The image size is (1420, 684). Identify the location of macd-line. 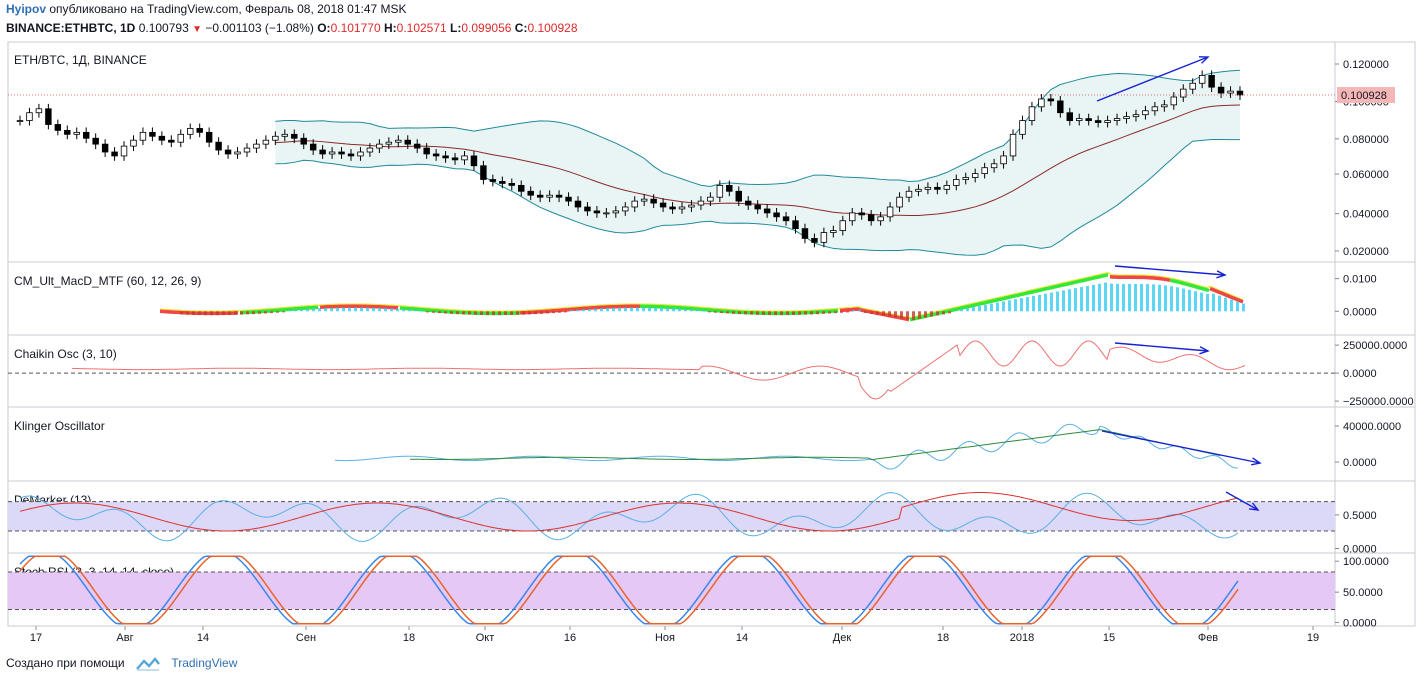
(874, 314).